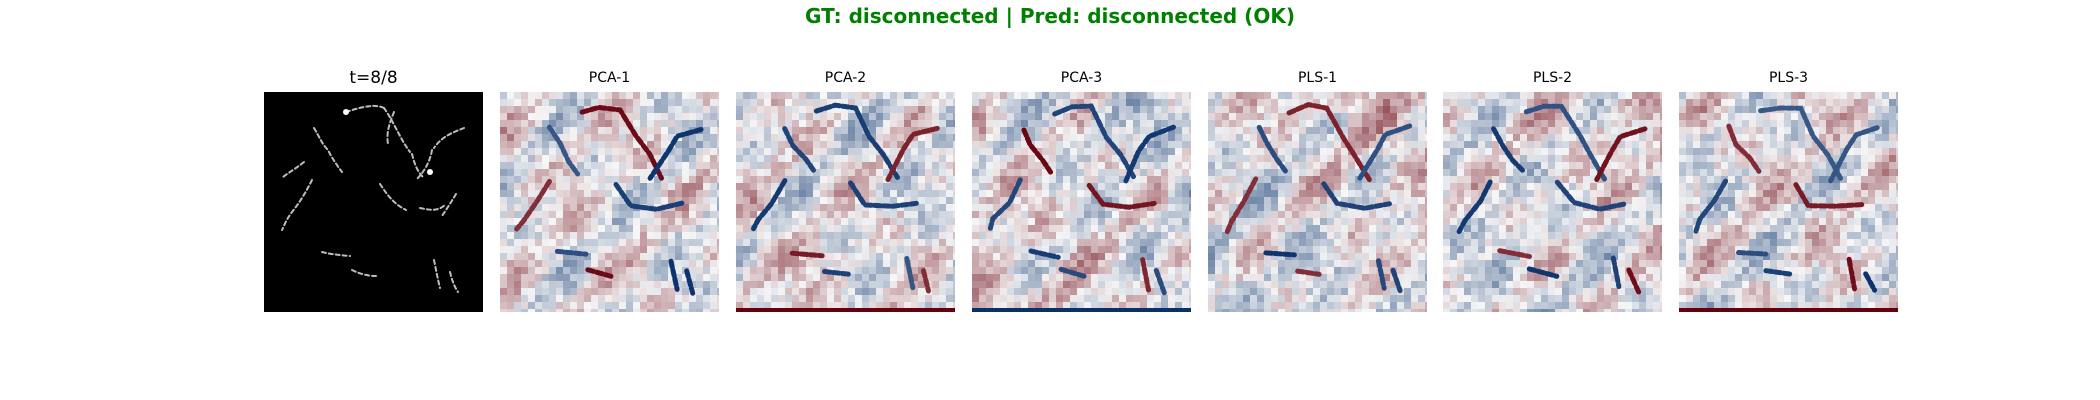  Describe the element at coordinates (845, 78) in the screenshot. I see `panel-title-pca-2: PCA-2` at that location.